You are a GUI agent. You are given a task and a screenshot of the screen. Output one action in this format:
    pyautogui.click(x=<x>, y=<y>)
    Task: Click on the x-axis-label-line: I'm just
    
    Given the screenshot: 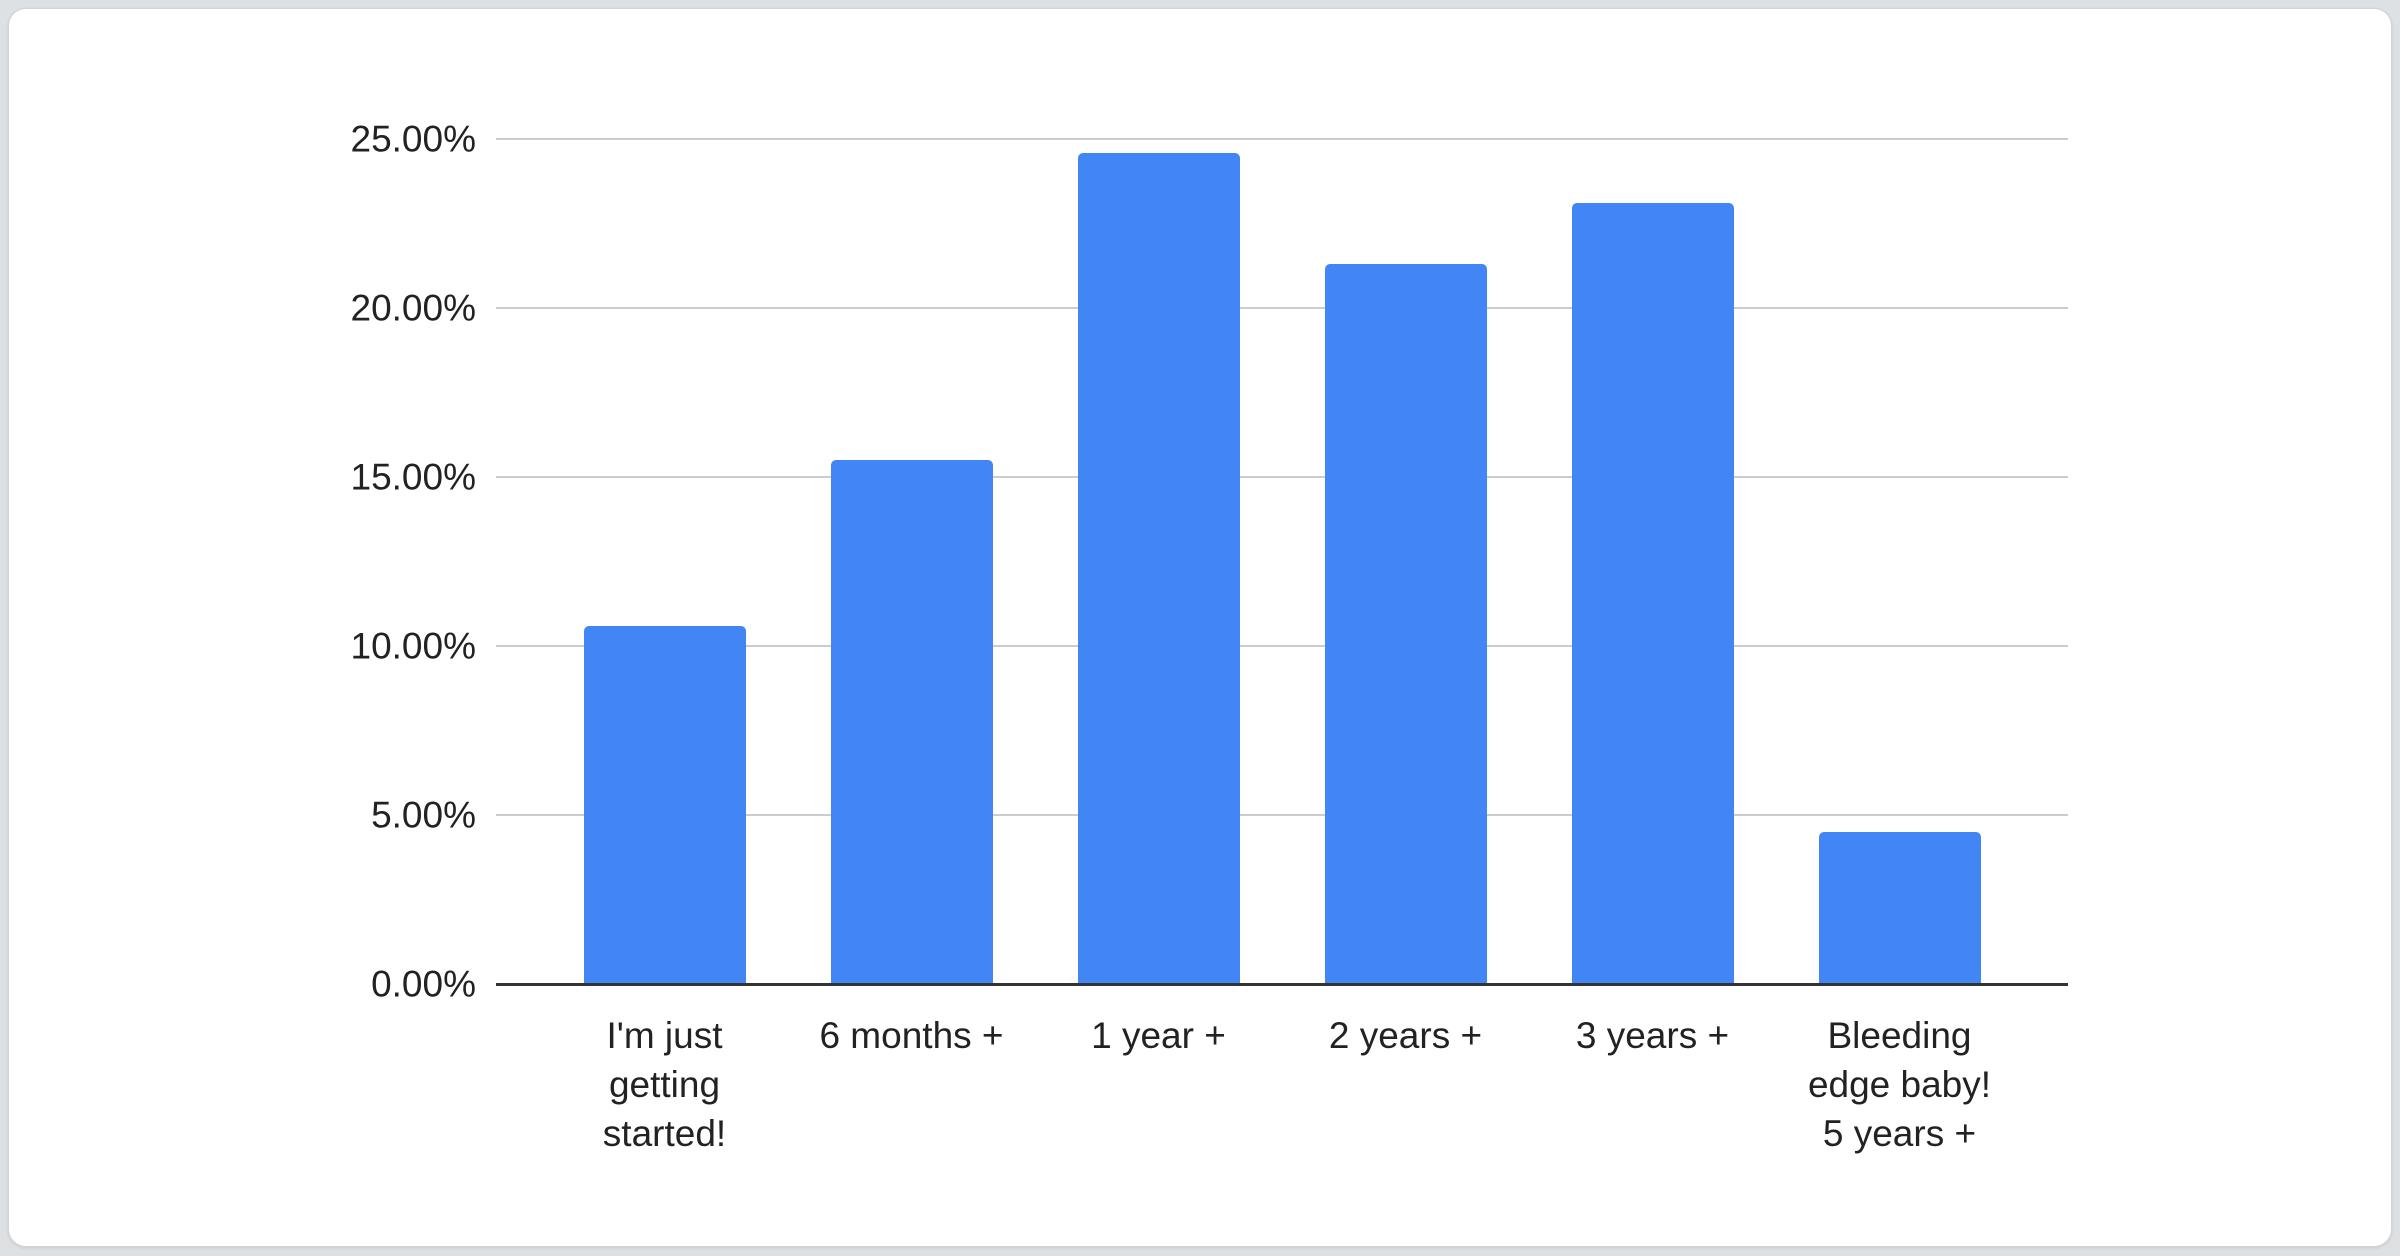 What is the action you would take?
    pyautogui.click(x=664, y=1035)
    